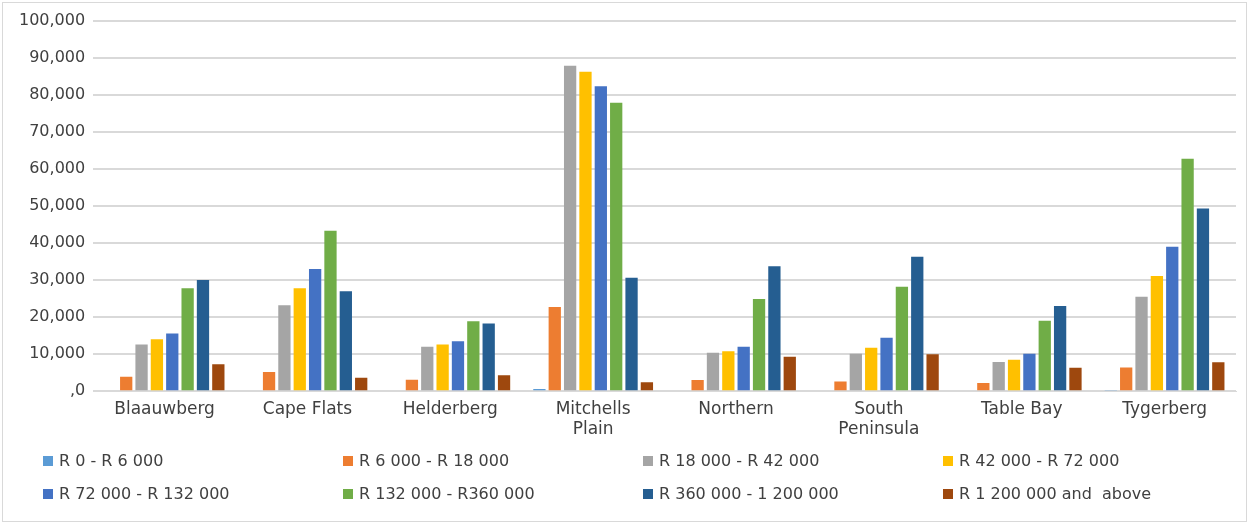 The image size is (1249, 524). What do you see at coordinates (164, 407) in the screenshot?
I see `x-tick-label: Blaauwberg` at bounding box center [164, 407].